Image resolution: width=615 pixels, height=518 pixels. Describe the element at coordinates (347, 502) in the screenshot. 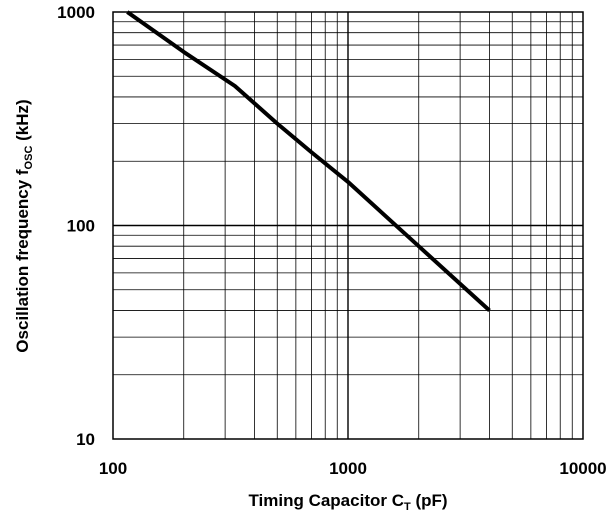

I see `x-axis-label: Timing Capacitor CT (pF)` at that location.